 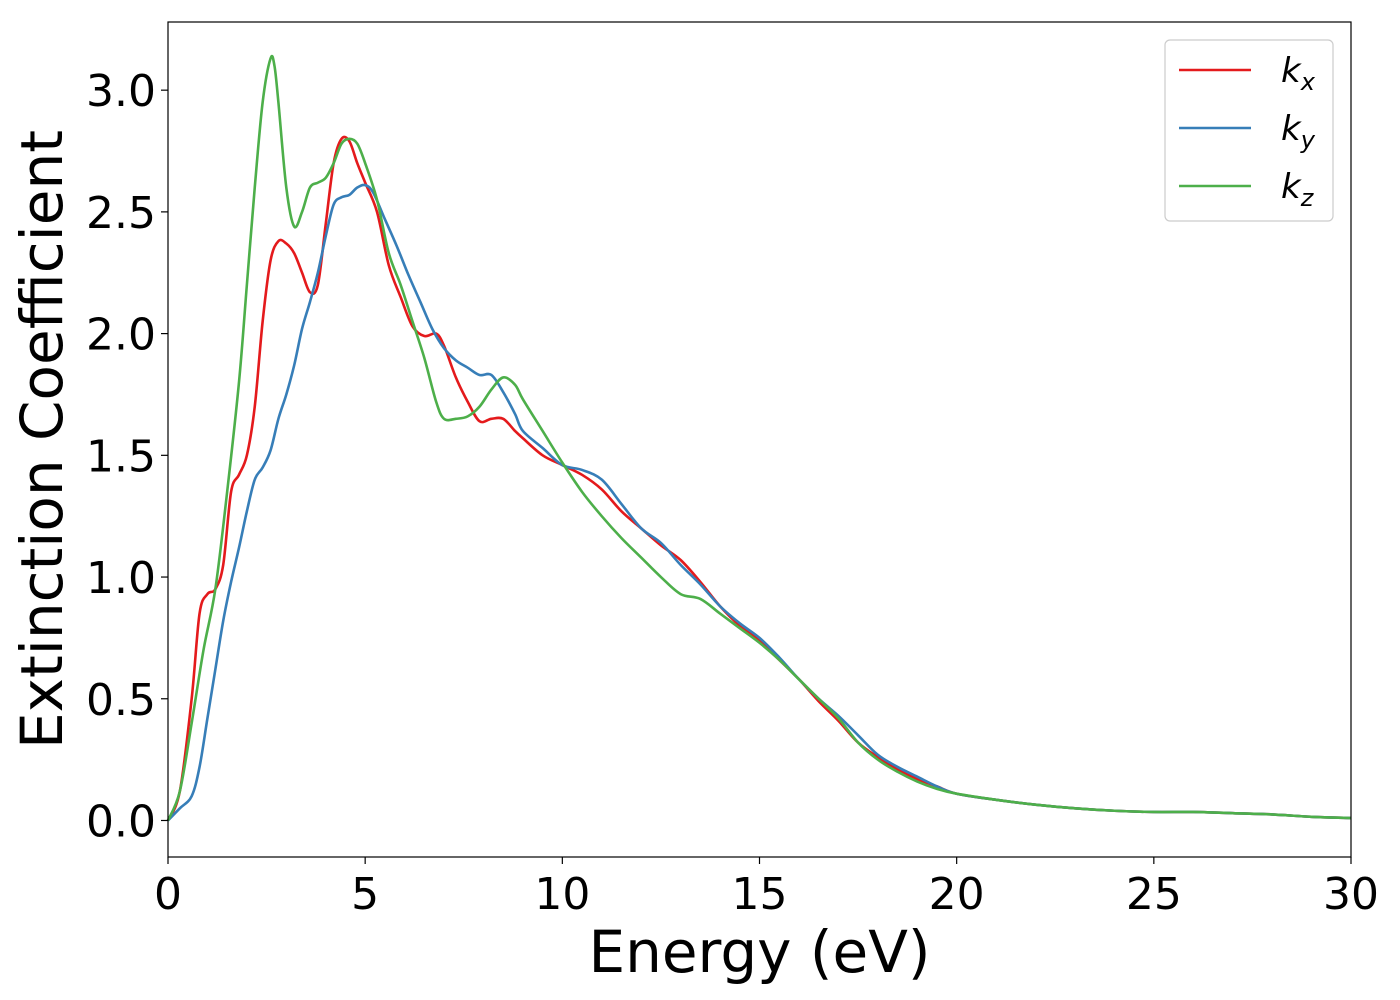 I want to click on y-axis-label: Extinction Coefficient, so click(x=42, y=439).